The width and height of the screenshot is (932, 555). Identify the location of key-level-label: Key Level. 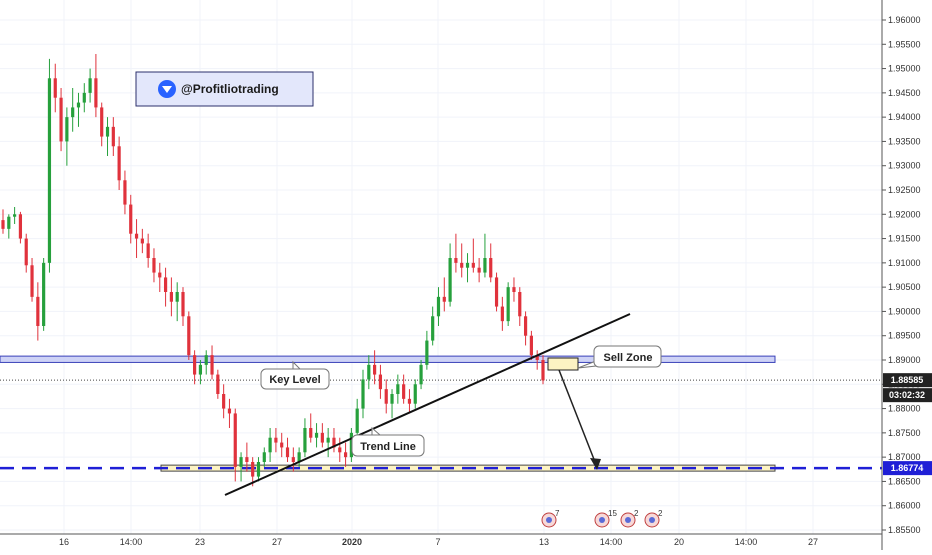
(294, 380).